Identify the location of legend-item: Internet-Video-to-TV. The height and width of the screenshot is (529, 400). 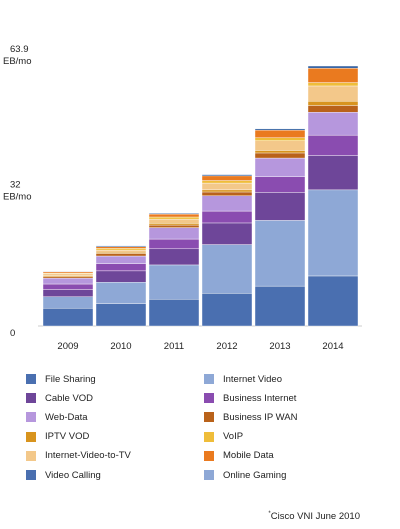
(78, 456).